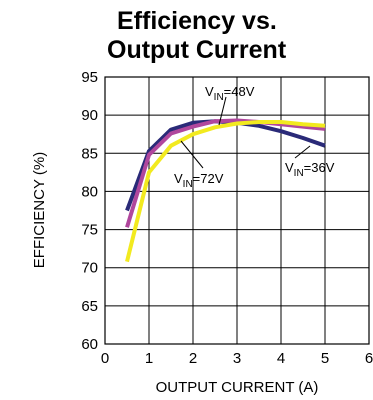 The image size is (373, 400). I want to click on chart-title-line-2: Output Current, so click(197, 50).